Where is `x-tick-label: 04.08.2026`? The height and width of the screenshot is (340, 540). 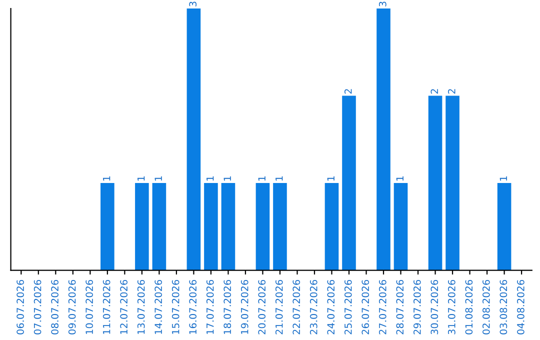 x-tick-label: 04.08.2026 is located at coordinates (520, 307).